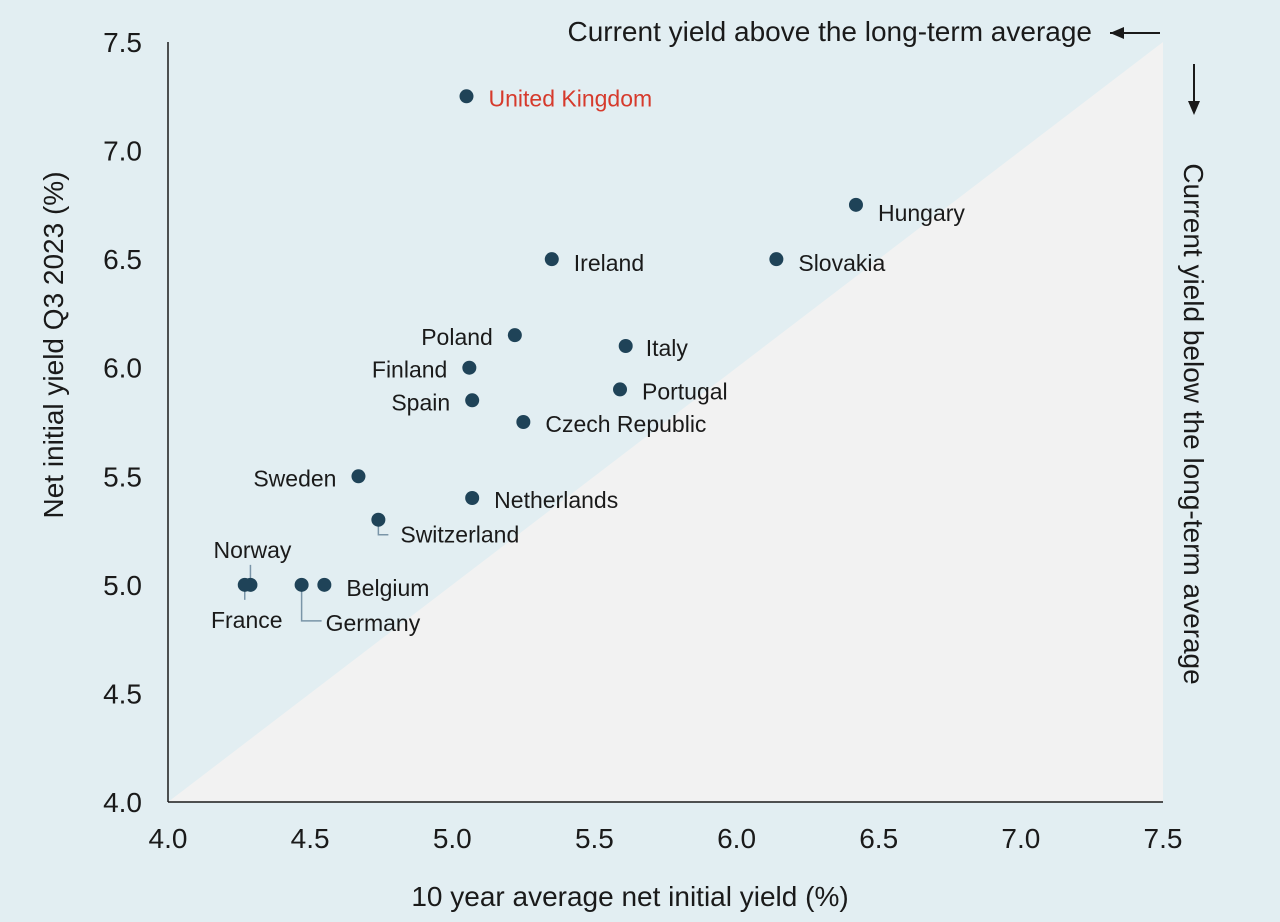 The height and width of the screenshot is (922, 1280). Describe the element at coordinates (594, 838) in the screenshot. I see `x-tick-label: 5.5` at that location.